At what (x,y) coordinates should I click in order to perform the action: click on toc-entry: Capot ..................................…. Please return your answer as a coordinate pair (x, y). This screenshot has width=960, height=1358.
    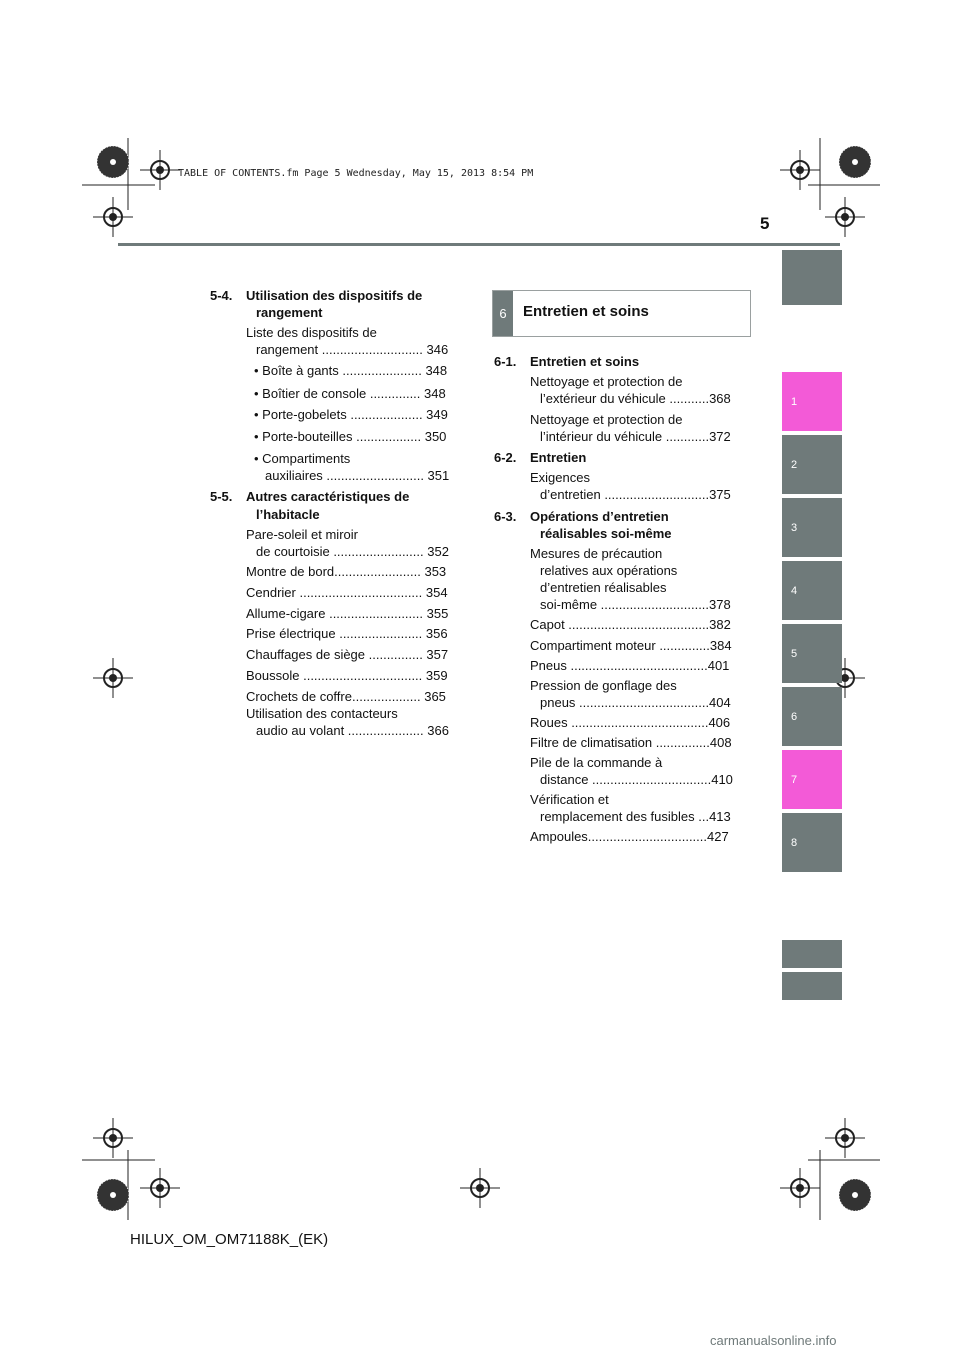
    Looking at the image, I should click on (630, 624).